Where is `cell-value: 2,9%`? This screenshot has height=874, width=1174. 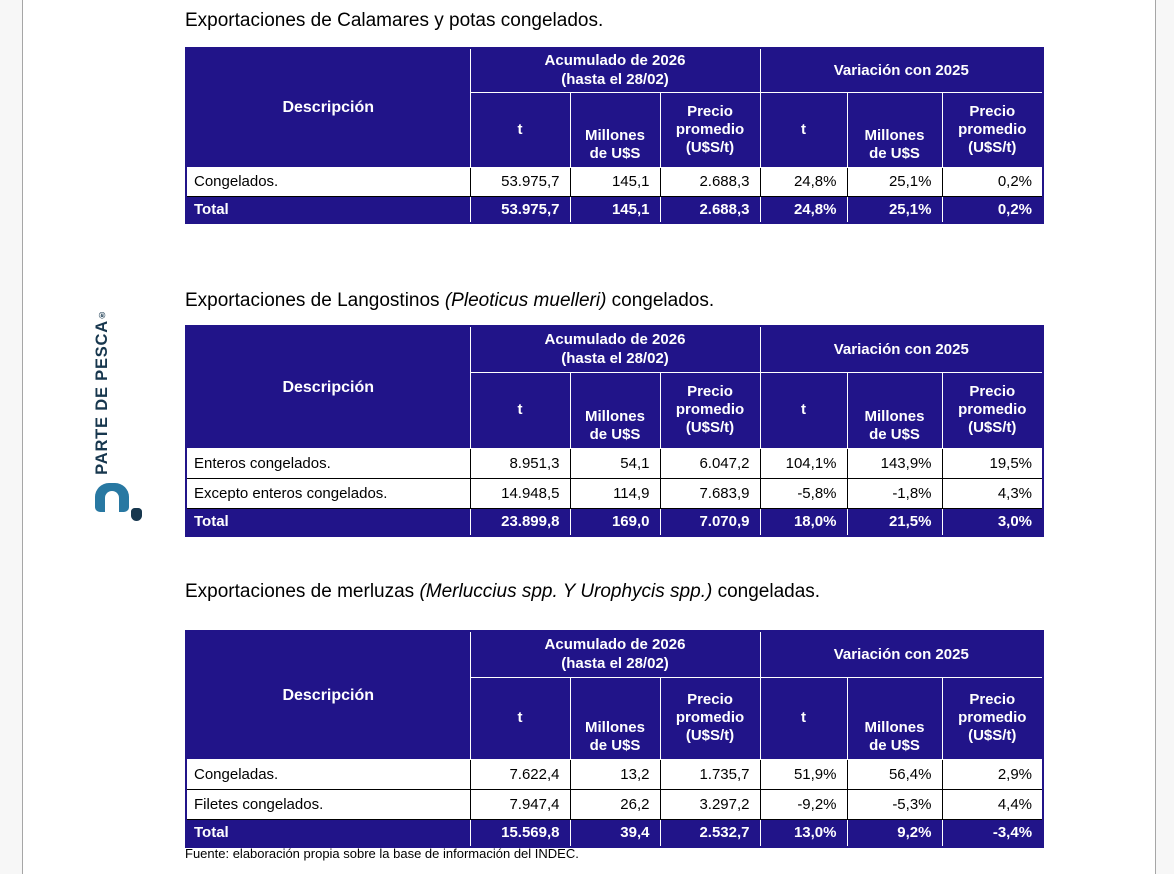 cell-value: 2,9% is located at coordinates (992, 774).